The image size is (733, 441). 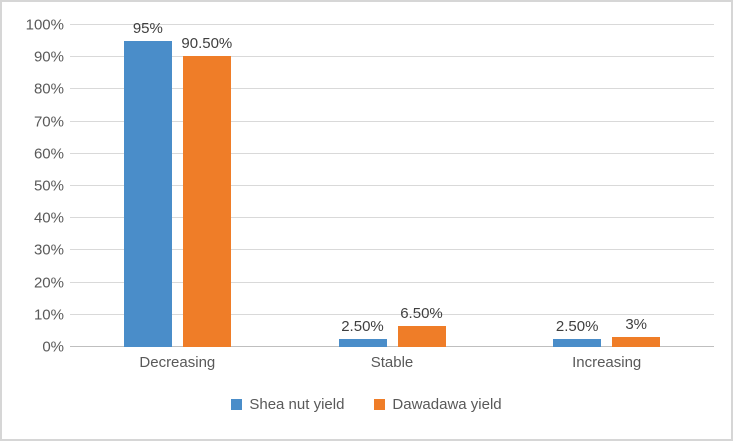 I want to click on x-category-label-increasing: Increasing, so click(x=607, y=362).